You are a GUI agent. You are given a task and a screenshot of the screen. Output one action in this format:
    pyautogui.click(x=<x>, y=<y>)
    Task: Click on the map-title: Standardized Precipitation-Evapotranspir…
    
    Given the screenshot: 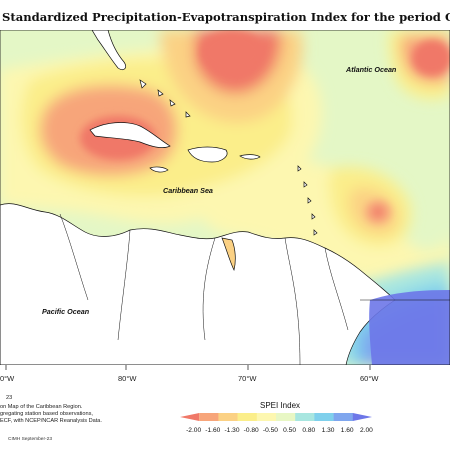 What is the action you would take?
    pyautogui.click(x=226, y=17)
    